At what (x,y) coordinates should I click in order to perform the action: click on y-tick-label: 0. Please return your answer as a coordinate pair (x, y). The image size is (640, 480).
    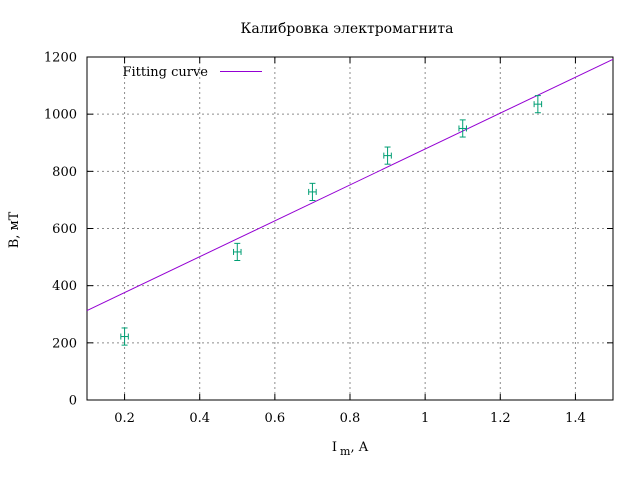
    Looking at the image, I should click on (73, 401).